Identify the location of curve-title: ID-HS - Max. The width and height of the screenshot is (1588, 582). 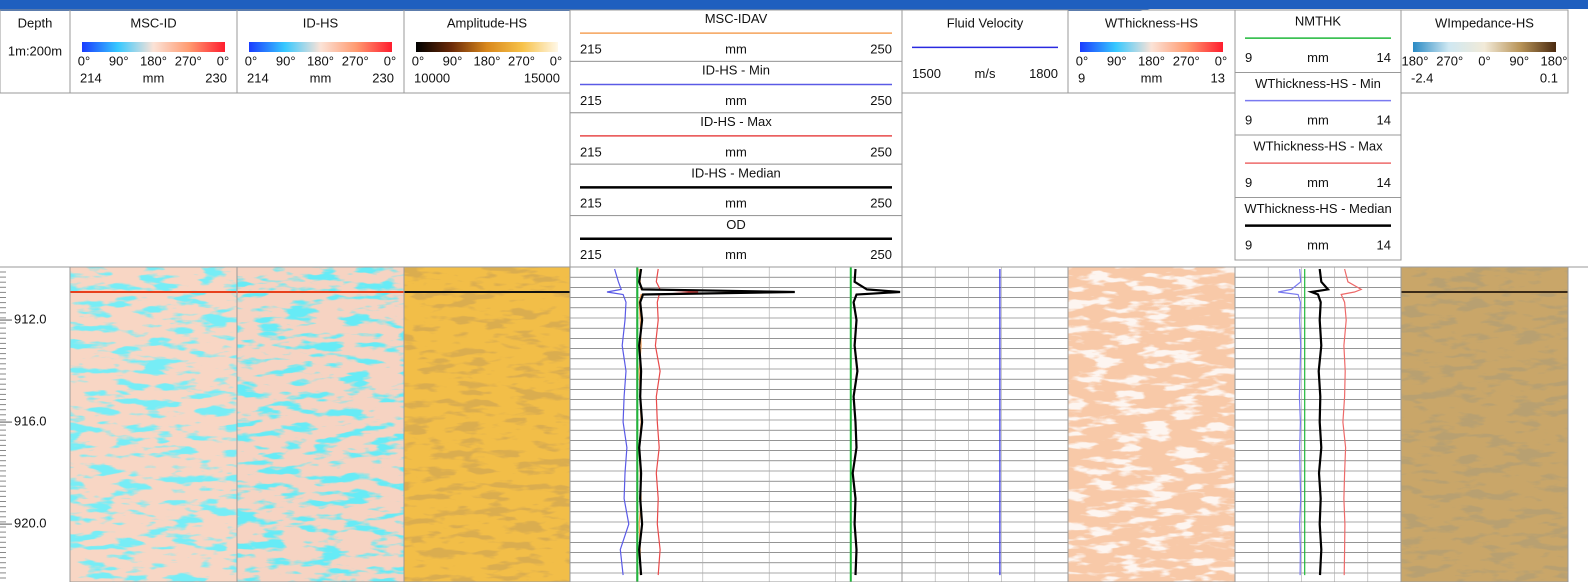
(736, 121).